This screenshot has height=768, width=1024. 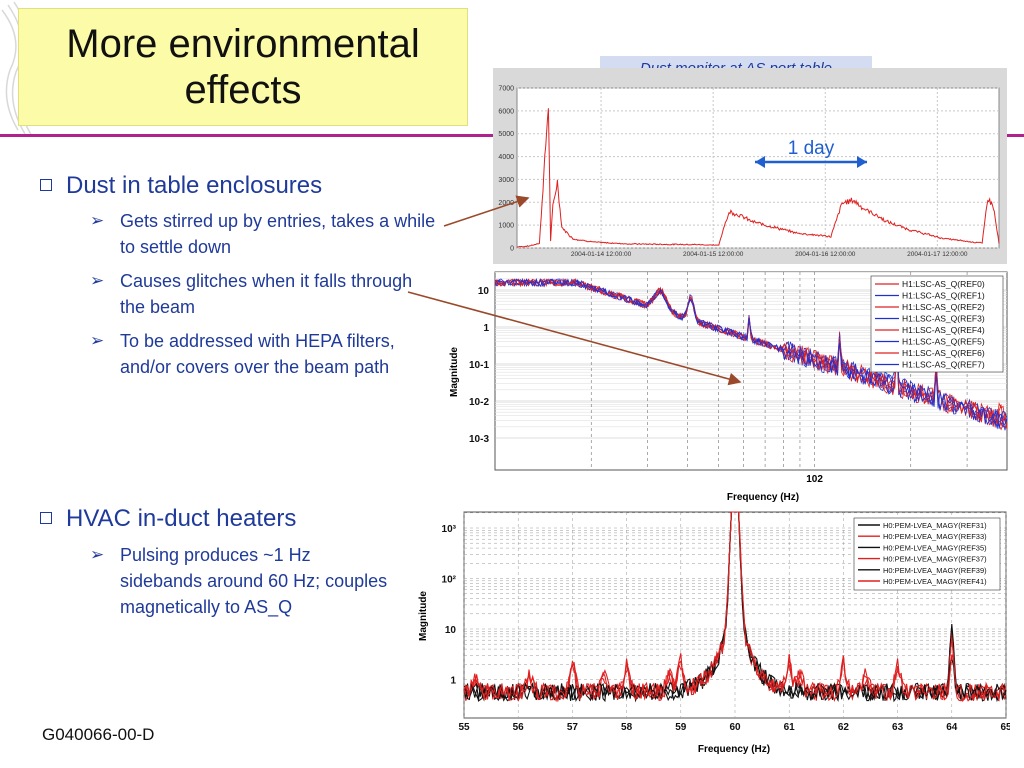 What do you see at coordinates (825, 254) in the screenshot?
I see `x-tick-label: 2004-01-16 12:00:00` at bounding box center [825, 254].